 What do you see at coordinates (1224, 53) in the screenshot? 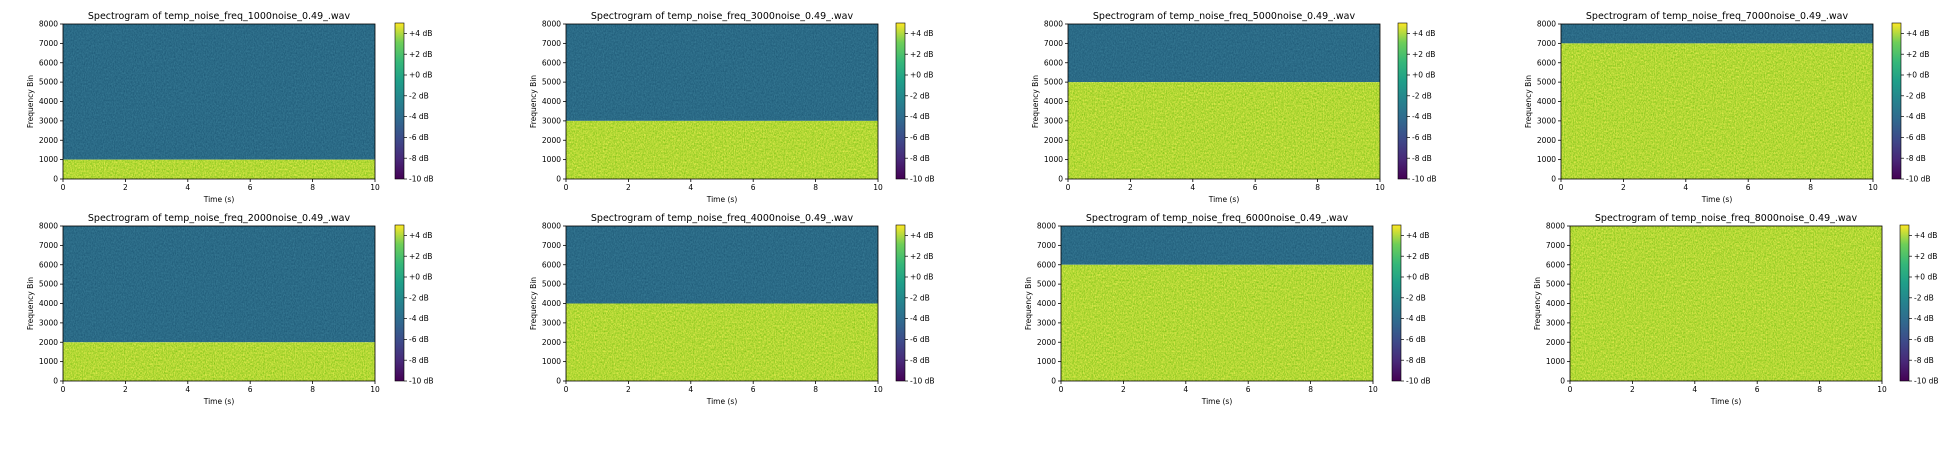
I see `spectrogram-low-region` at bounding box center [1224, 53].